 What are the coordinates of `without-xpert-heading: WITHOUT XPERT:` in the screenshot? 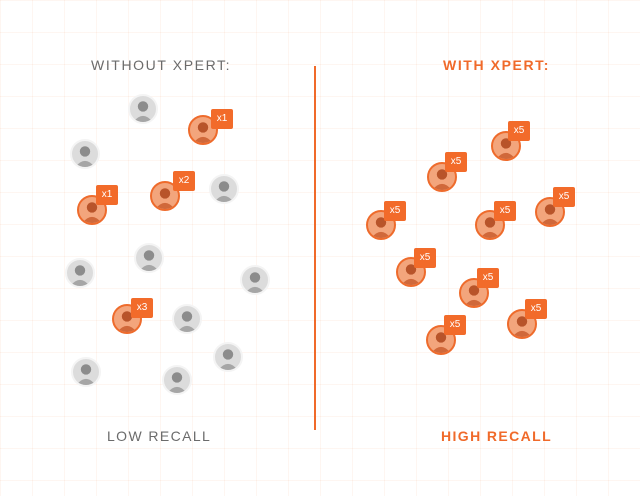 It's located at (161, 65).